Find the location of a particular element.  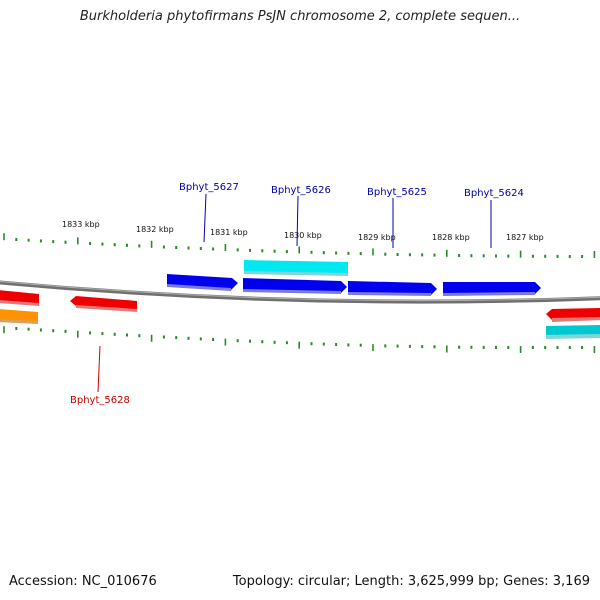

gene-label-bphyt-5628: Bphyt_5628 is located at coordinates (100, 400).